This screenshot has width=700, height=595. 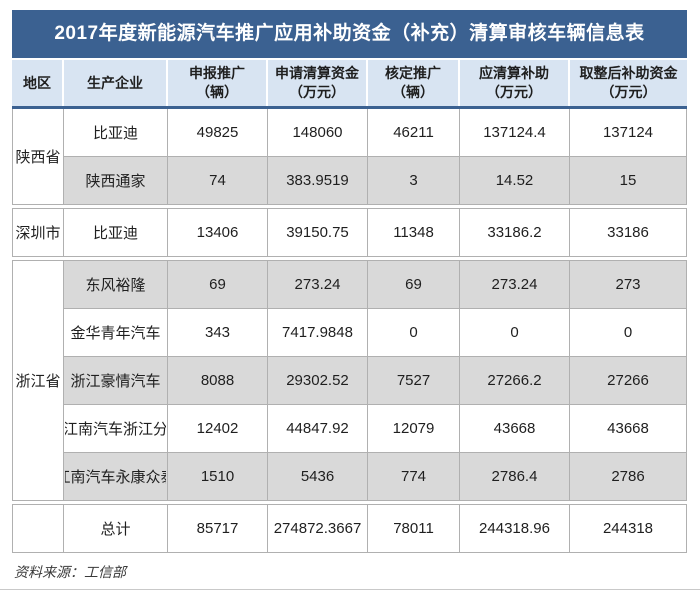 I want to click on company-cell: 江南汽车浙江分, so click(x=116, y=429).